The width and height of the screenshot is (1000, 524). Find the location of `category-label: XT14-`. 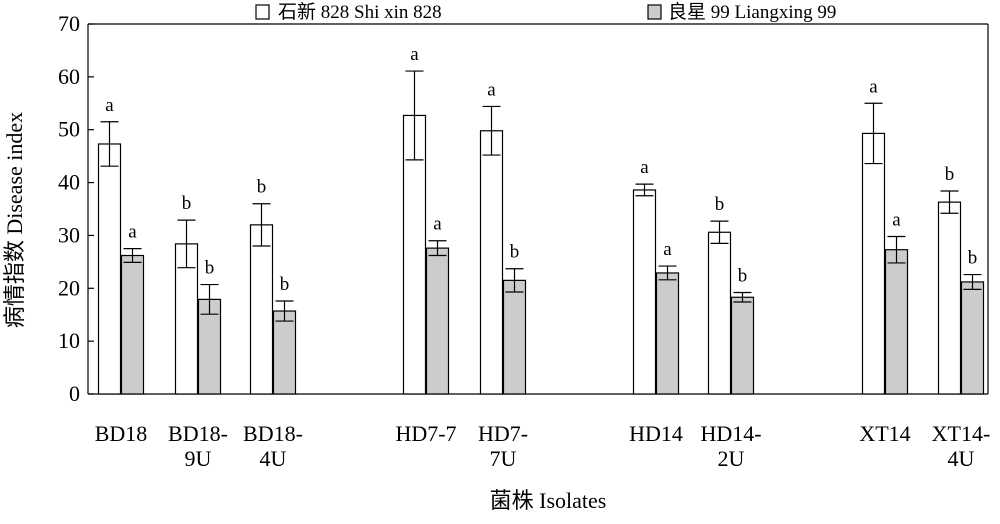

category-label: XT14- is located at coordinates (961, 433).